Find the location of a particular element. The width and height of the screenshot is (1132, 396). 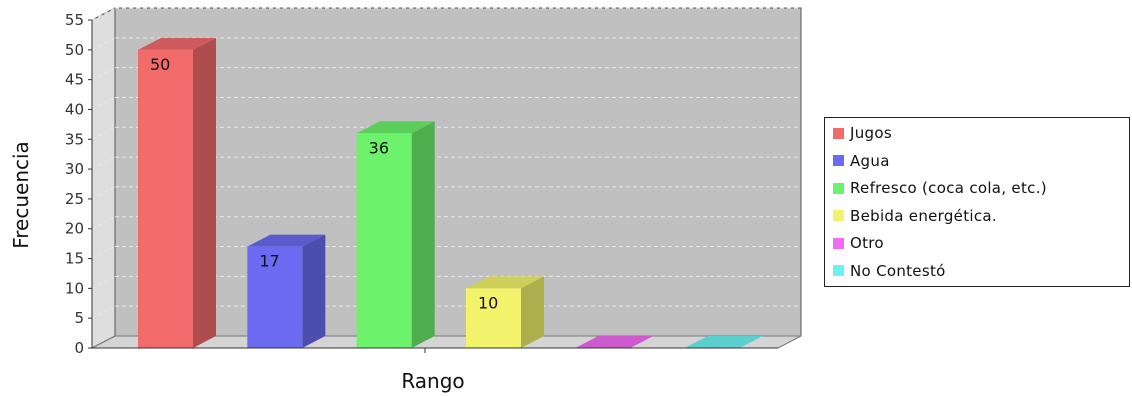

bar-value-label: 50 is located at coordinates (160, 64).